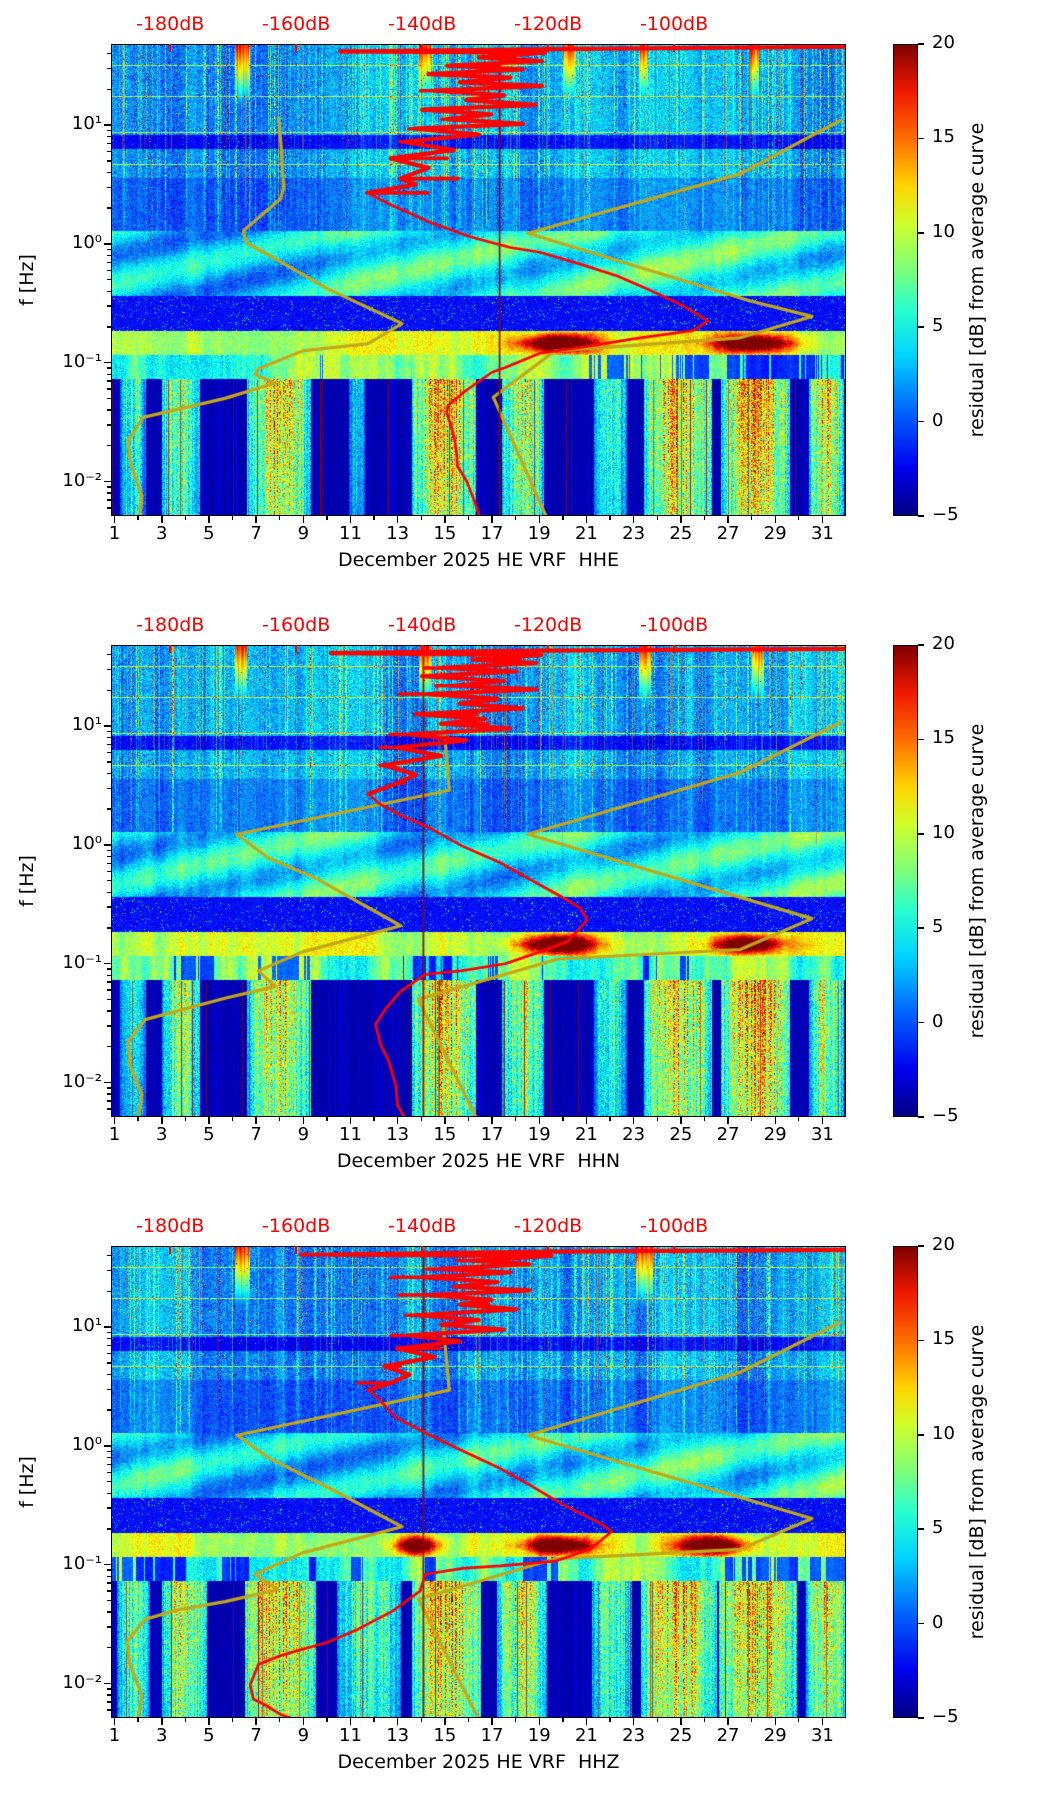 This screenshot has width=1052, height=1806. What do you see at coordinates (905, 1482) in the screenshot?
I see `colorbar` at bounding box center [905, 1482].